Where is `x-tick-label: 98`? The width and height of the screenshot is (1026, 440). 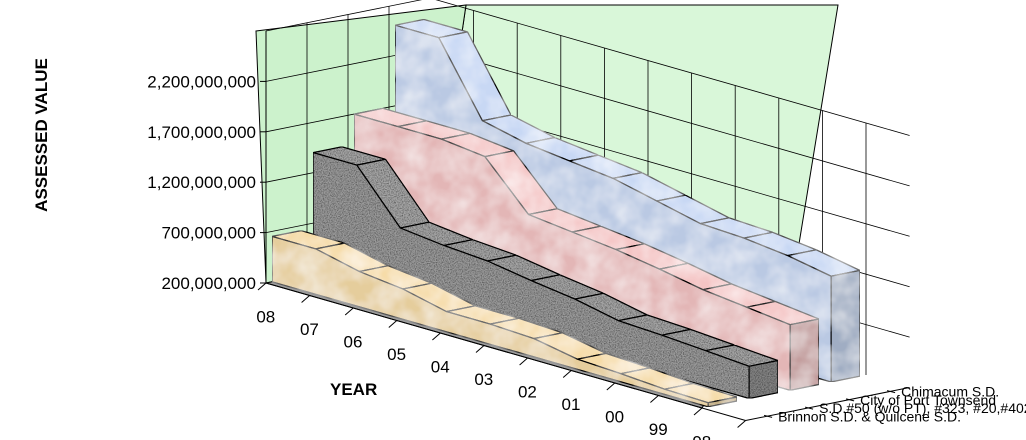 x-tick-label: 98 is located at coordinates (701, 436).